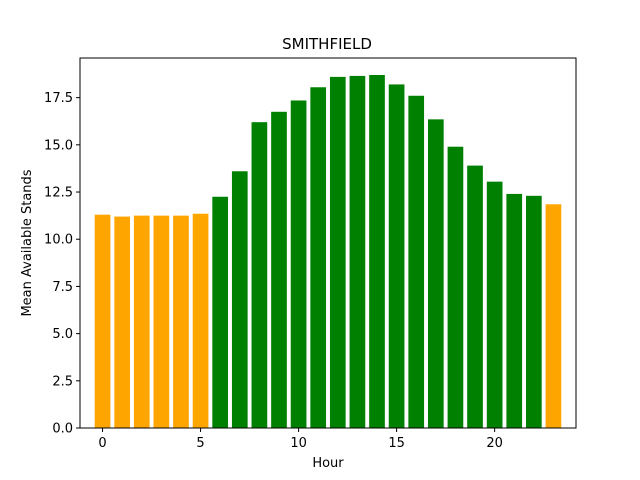 This screenshot has height=480, width=640. I want to click on x-tick-label: 10, so click(298, 443).